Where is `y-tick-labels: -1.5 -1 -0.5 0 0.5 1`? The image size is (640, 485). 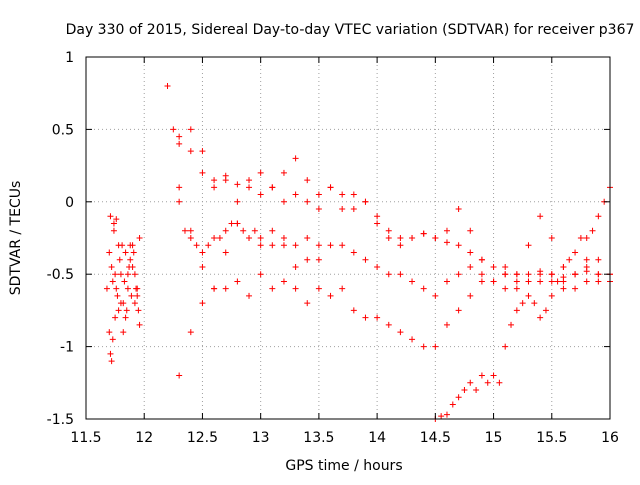 y-tick-labels: -1.5 -1 -0.5 0 0.5 1 is located at coordinates (60, 239).